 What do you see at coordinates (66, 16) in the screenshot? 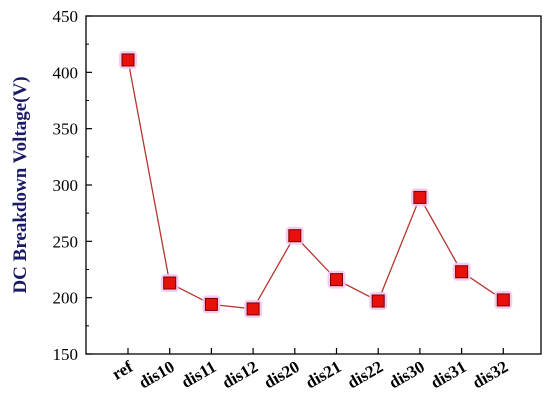
I see `y-tick-label: 450` at bounding box center [66, 16].